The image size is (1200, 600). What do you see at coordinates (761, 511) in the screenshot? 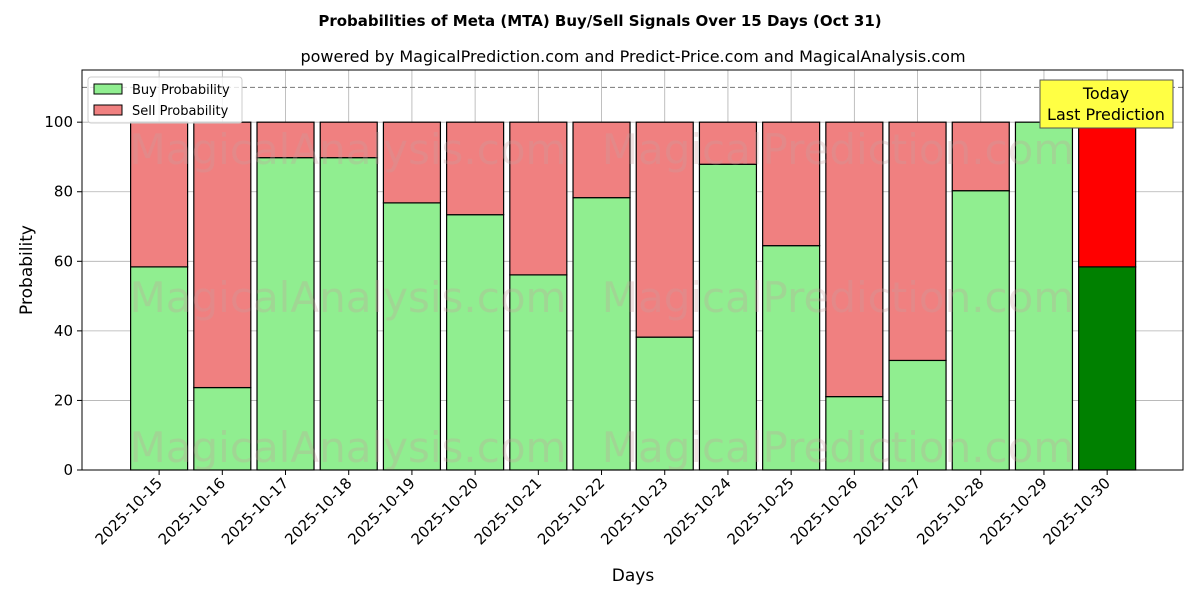
I see `x-tick-label: 2025-10-25` at bounding box center [761, 511].